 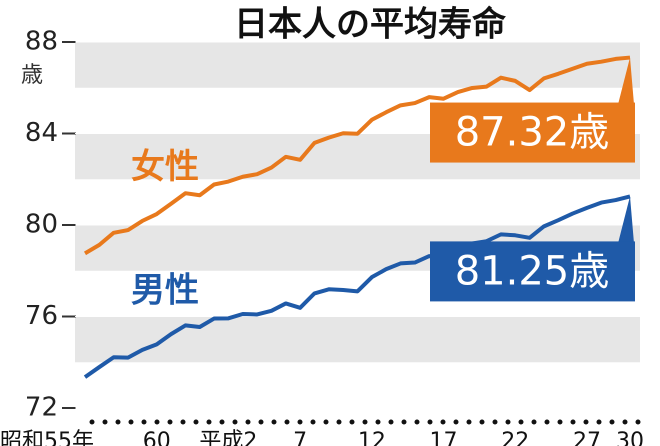 I want to click on y-tick-label: 72, so click(x=41, y=408).